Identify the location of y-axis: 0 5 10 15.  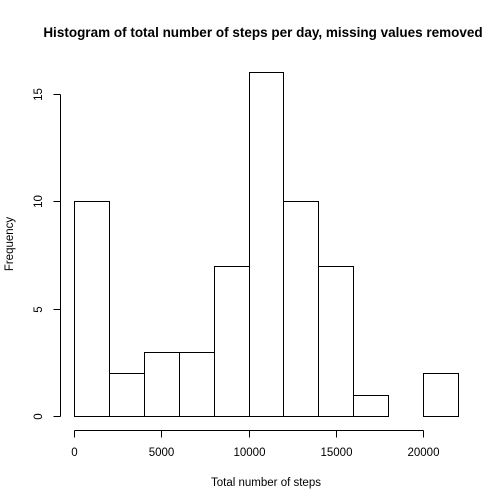
(47, 254).